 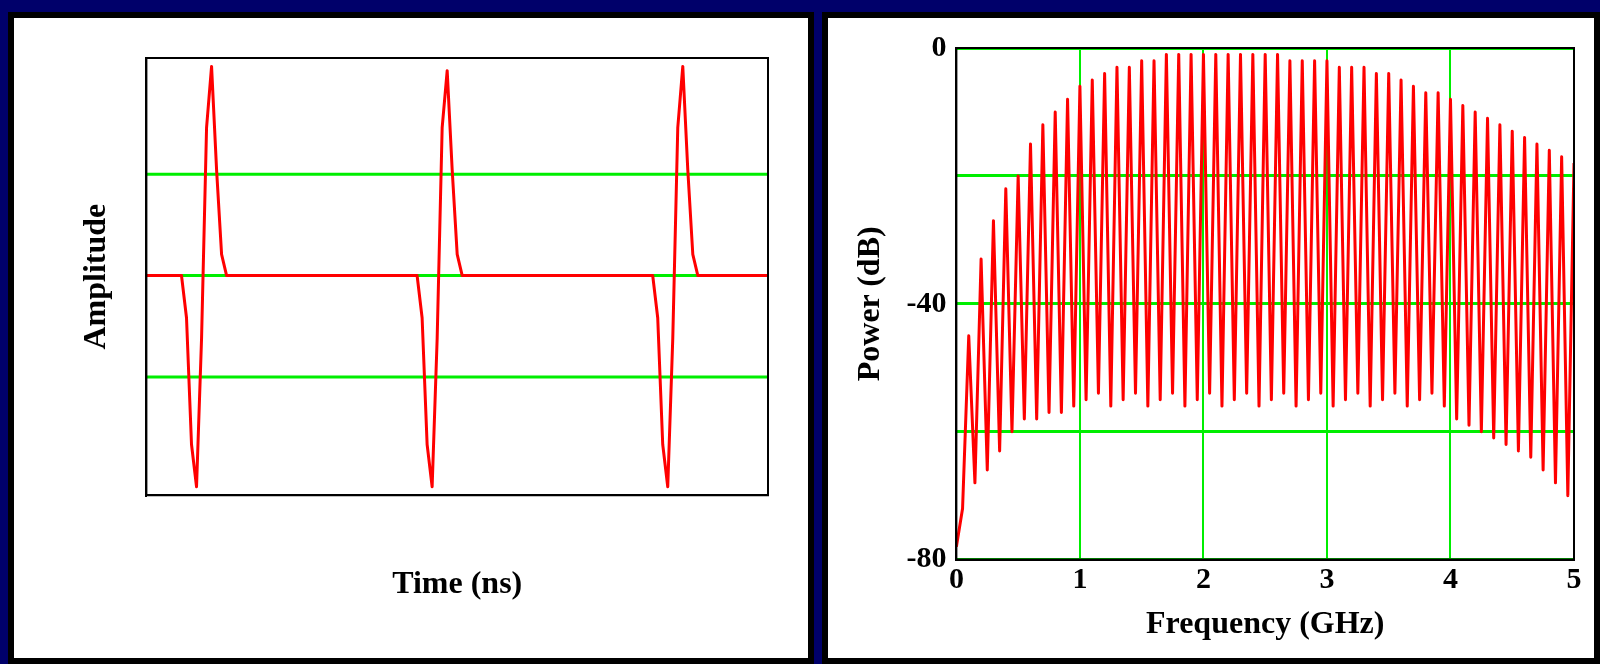 What do you see at coordinates (457, 582) in the screenshot?
I see `x-axis-title: Time (ns)` at bounding box center [457, 582].